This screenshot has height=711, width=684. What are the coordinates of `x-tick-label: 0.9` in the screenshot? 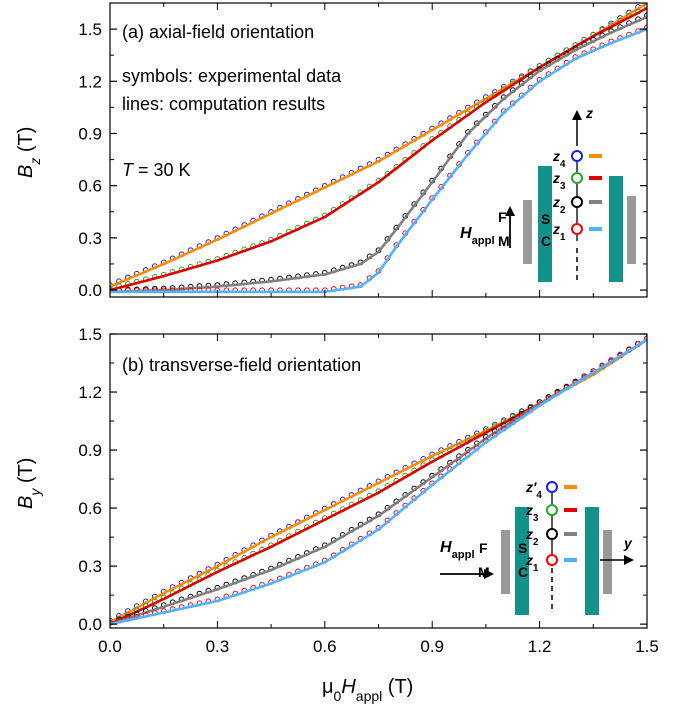 It's located at (432, 646).